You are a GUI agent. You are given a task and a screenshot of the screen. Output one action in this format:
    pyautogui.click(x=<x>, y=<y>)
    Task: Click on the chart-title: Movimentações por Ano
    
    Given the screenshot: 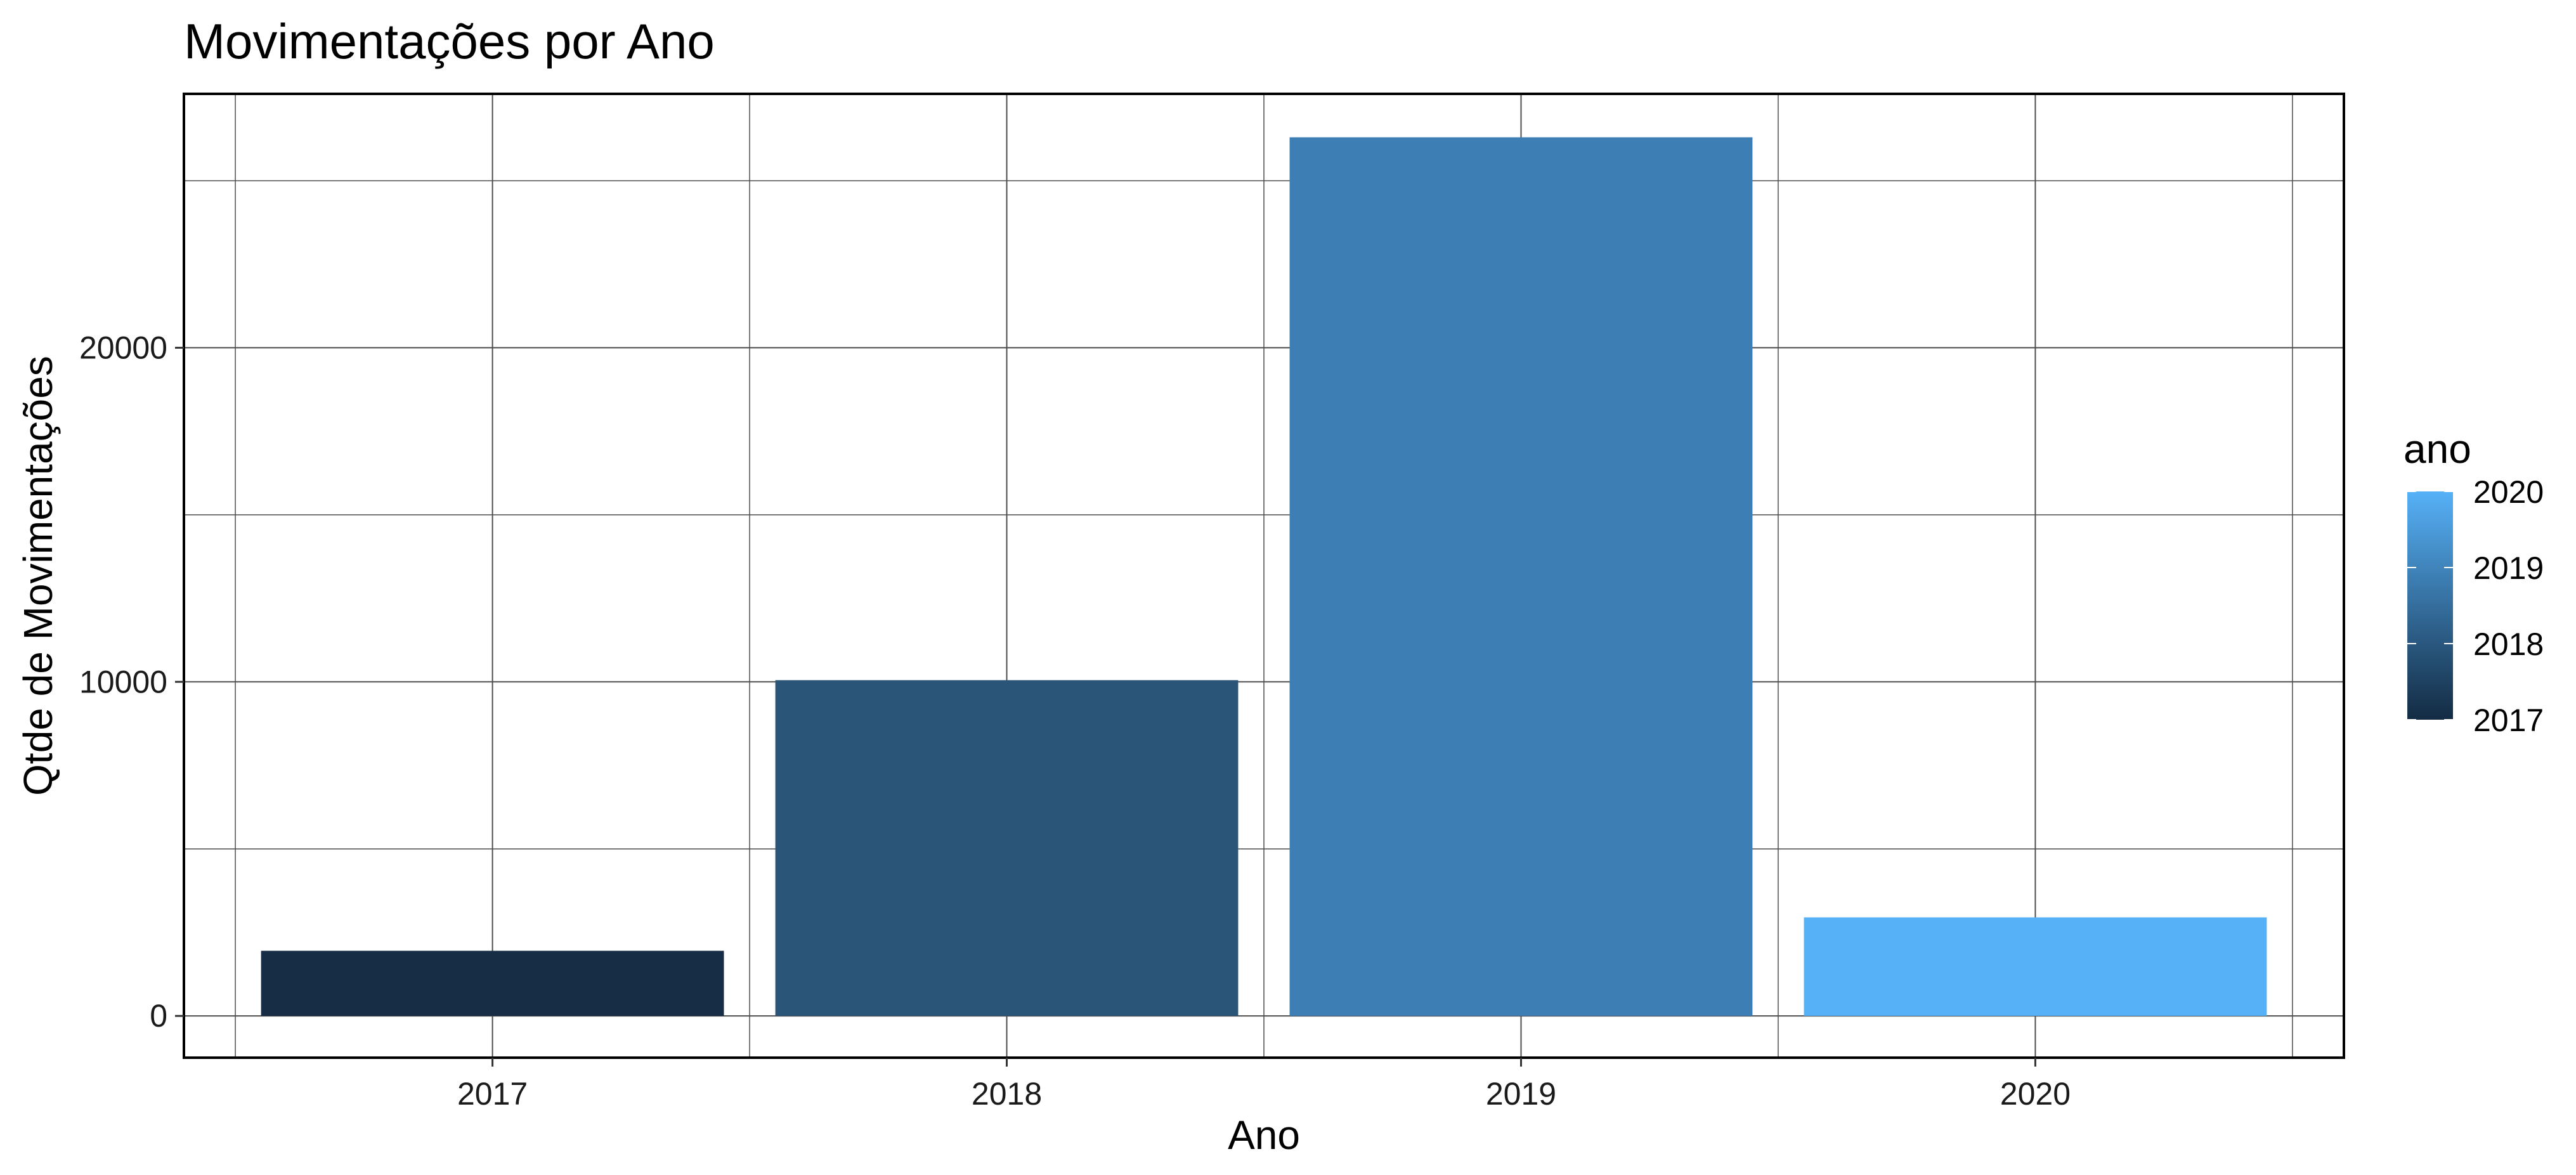 What is the action you would take?
    pyautogui.click(x=450, y=41)
    